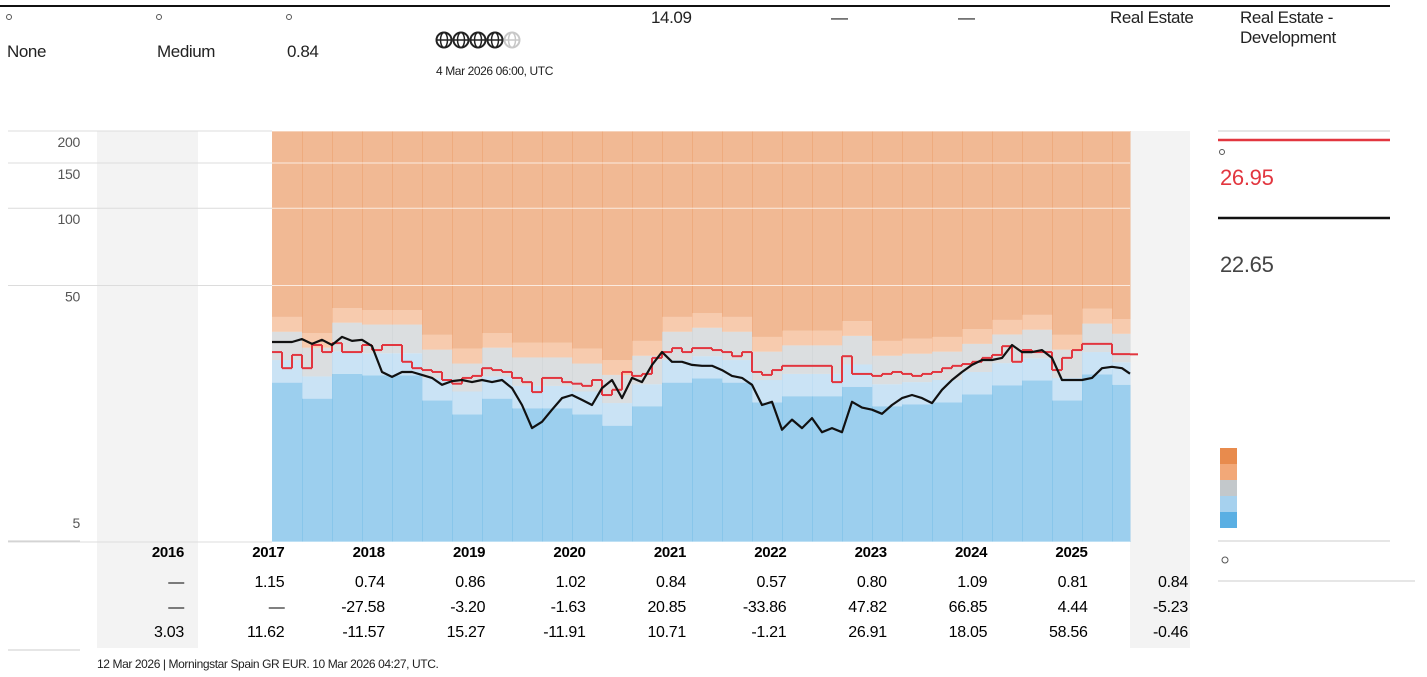 This screenshot has width=1427, height=677. What do you see at coordinates (303, 51) in the screenshot?
I see `beta: 0.84` at bounding box center [303, 51].